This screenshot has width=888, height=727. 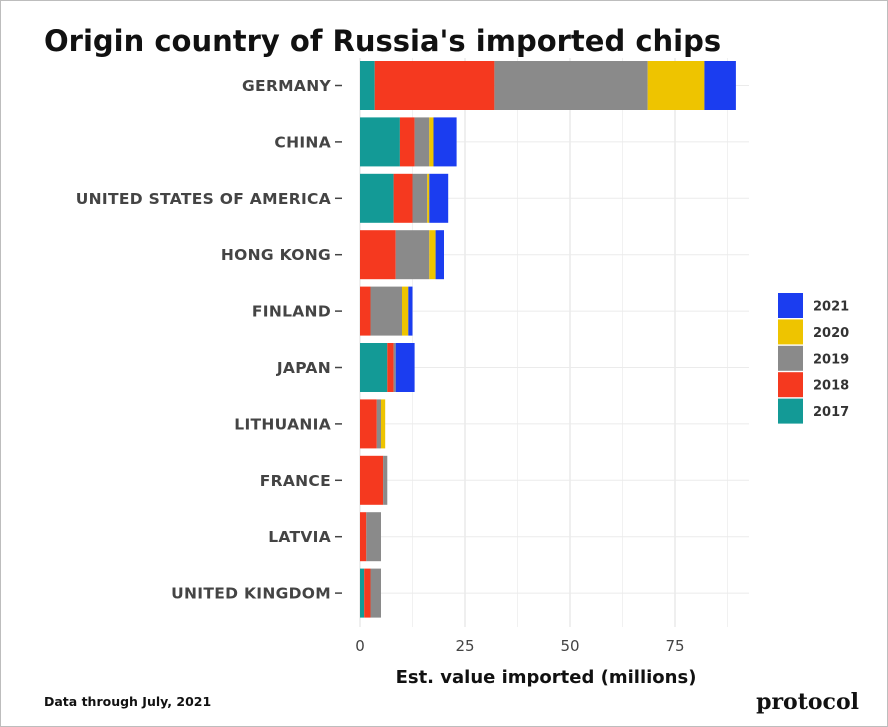 I want to click on footnote: Data through July, 2021, so click(x=127, y=701).